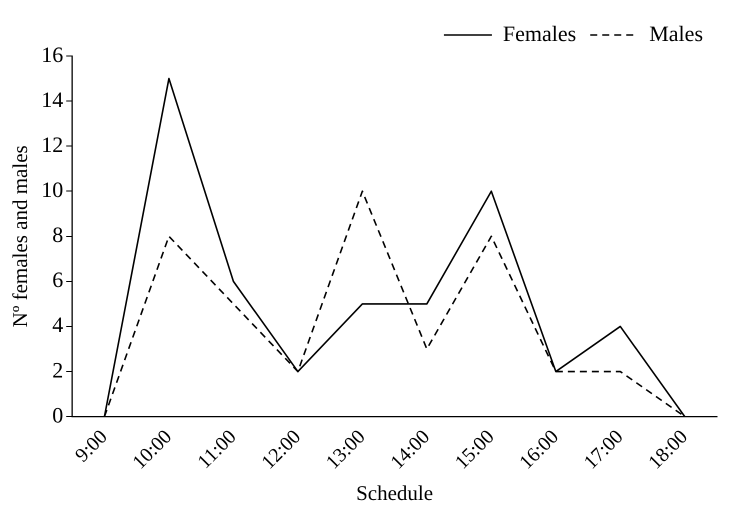 The height and width of the screenshot is (516, 737). Describe the element at coordinates (395, 492) in the screenshot. I see `x-axis-title: Schedule` at that location.